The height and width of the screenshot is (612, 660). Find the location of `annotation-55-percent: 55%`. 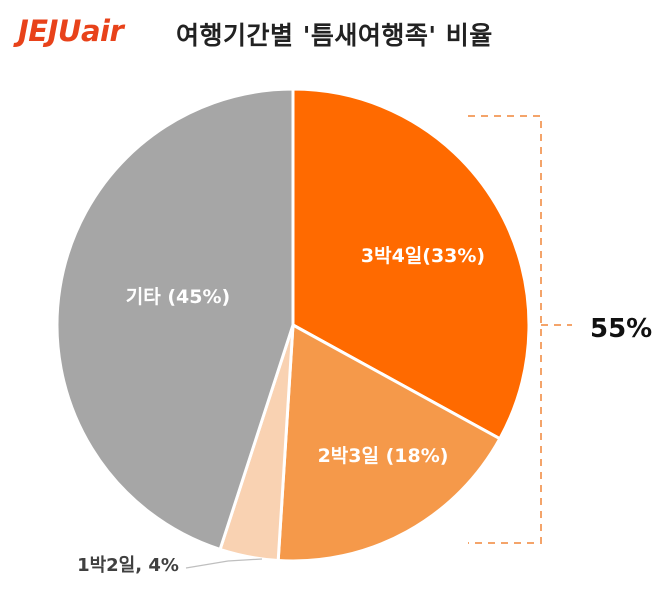

annotation-55-percent: 55% is located at coordinates (621, 329).